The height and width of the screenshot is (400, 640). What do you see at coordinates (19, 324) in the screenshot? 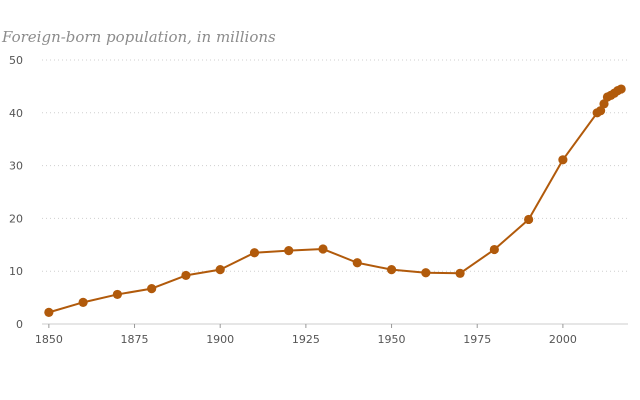
I see `y-tick-label-0: 0` at bounding box center [19, 324].